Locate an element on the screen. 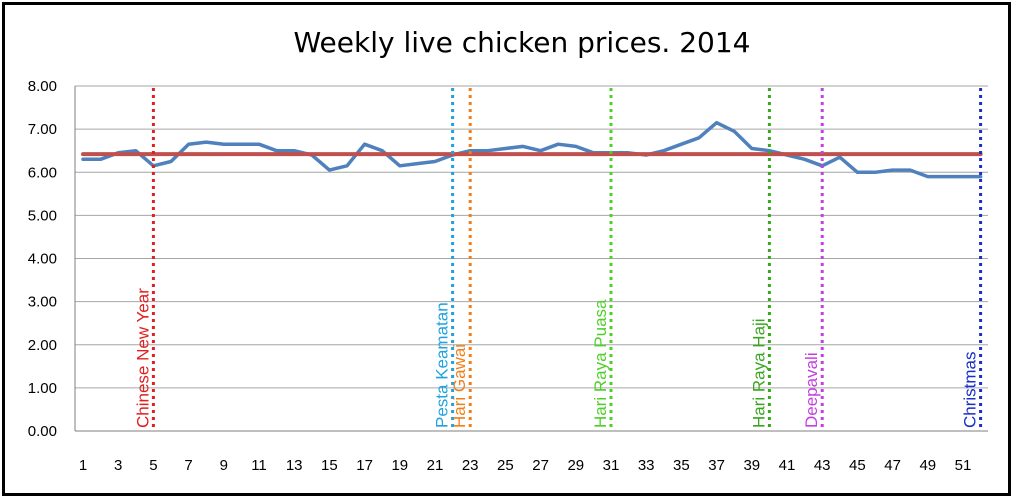 This screenshot has width=1015, height=500. event-label: Chinese New Year is located at coordinates (142, 358).